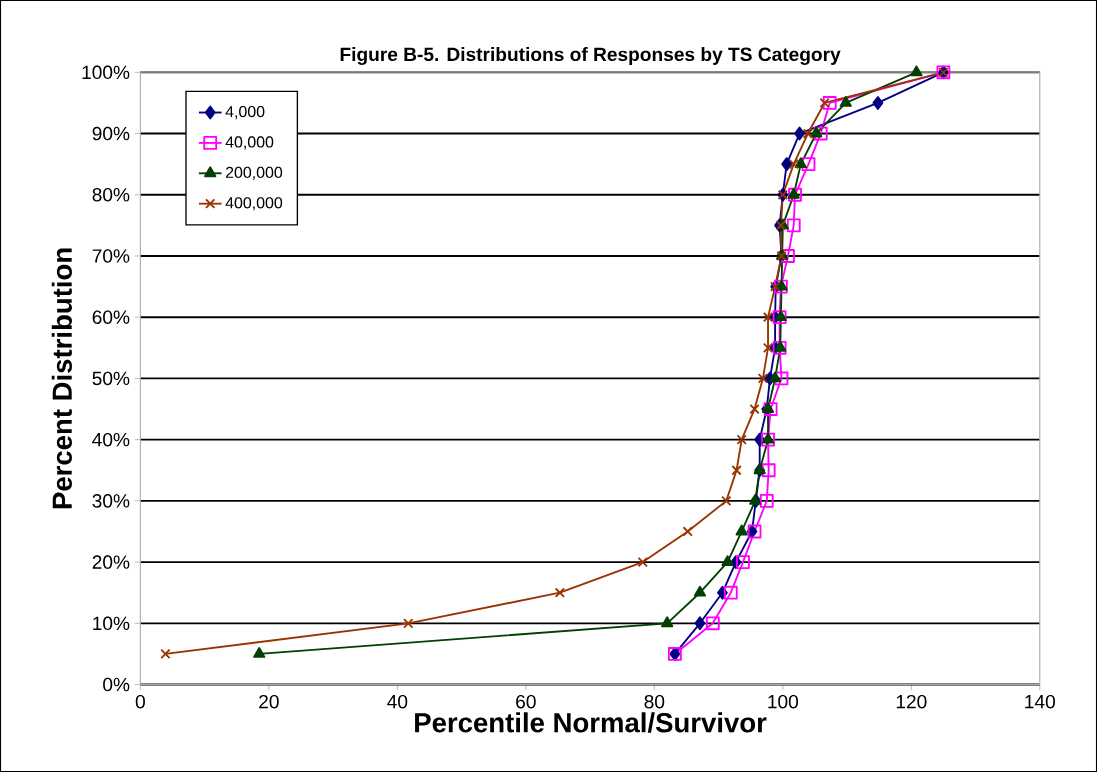  Describe the element at coordinates (111, 133) in the screenshot. I see `y-tick-label: 90%` at that location.